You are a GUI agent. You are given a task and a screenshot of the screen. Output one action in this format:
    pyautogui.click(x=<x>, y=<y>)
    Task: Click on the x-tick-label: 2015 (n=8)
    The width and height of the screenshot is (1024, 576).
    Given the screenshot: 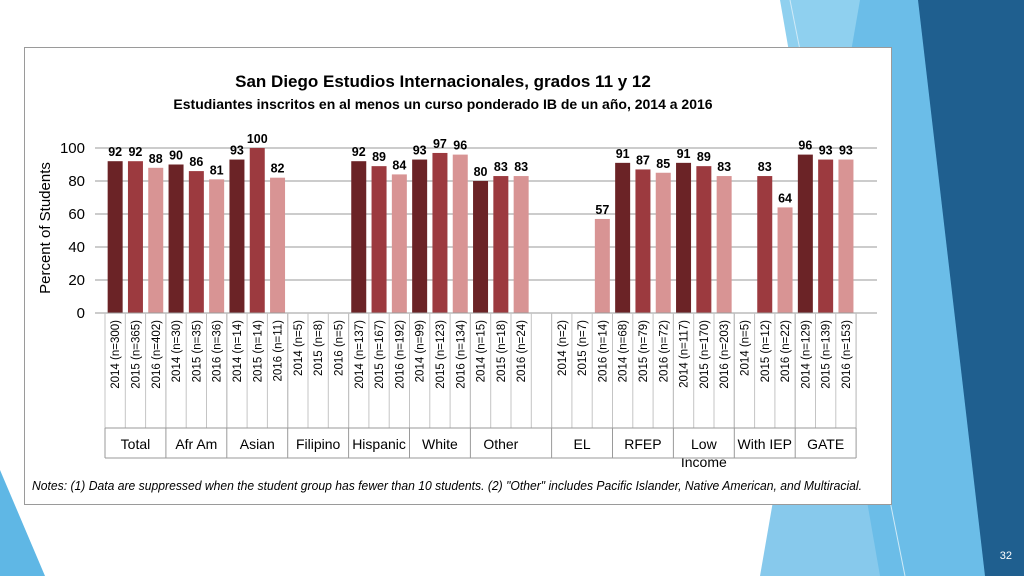 What is the action you would take?
    pyautogui.click(x=319, y=348)
    